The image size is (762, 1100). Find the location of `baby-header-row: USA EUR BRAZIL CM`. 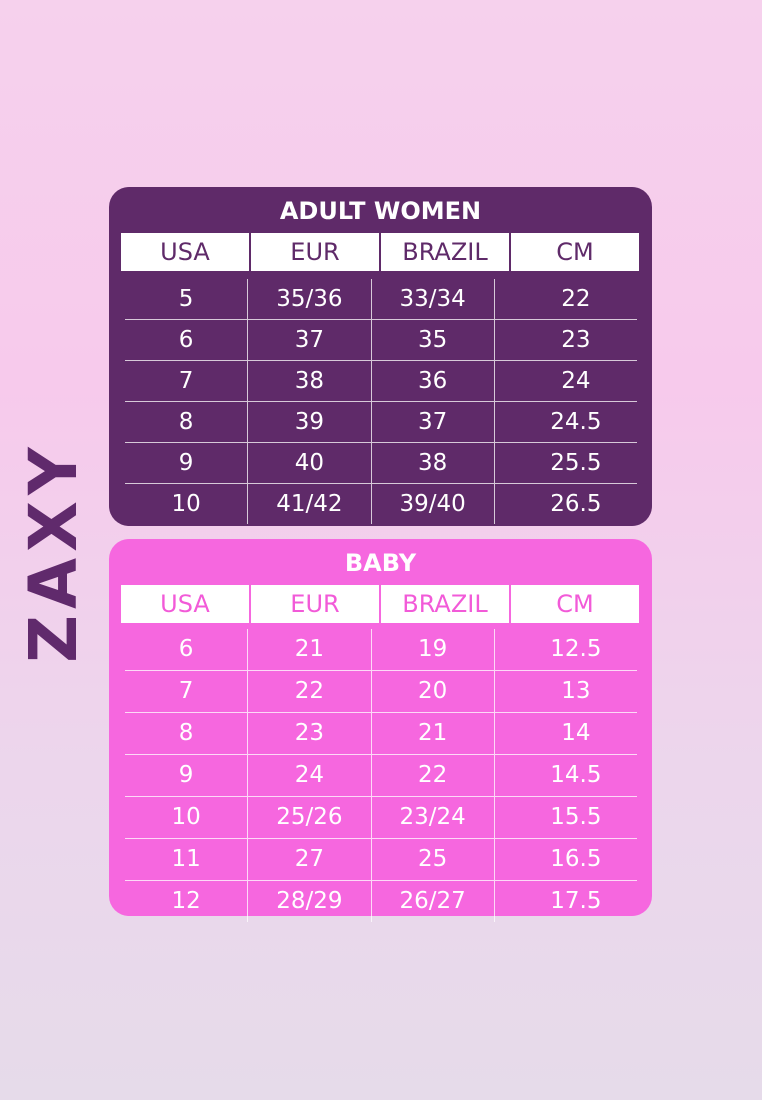

baby-header-row: USA EUR BRAZIL CM is located at coordinates (380, 604).